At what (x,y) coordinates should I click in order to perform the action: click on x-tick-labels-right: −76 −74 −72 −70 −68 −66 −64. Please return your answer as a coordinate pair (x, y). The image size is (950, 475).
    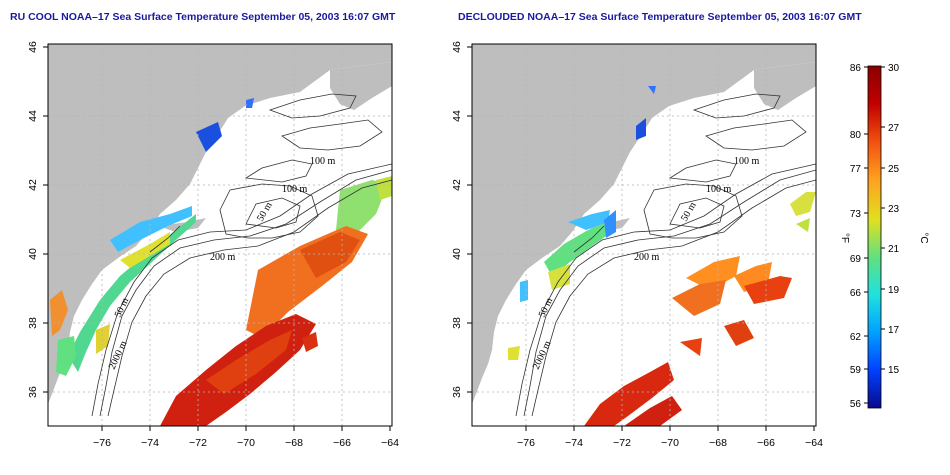
    Looking at the image, I should click on (670, 443).